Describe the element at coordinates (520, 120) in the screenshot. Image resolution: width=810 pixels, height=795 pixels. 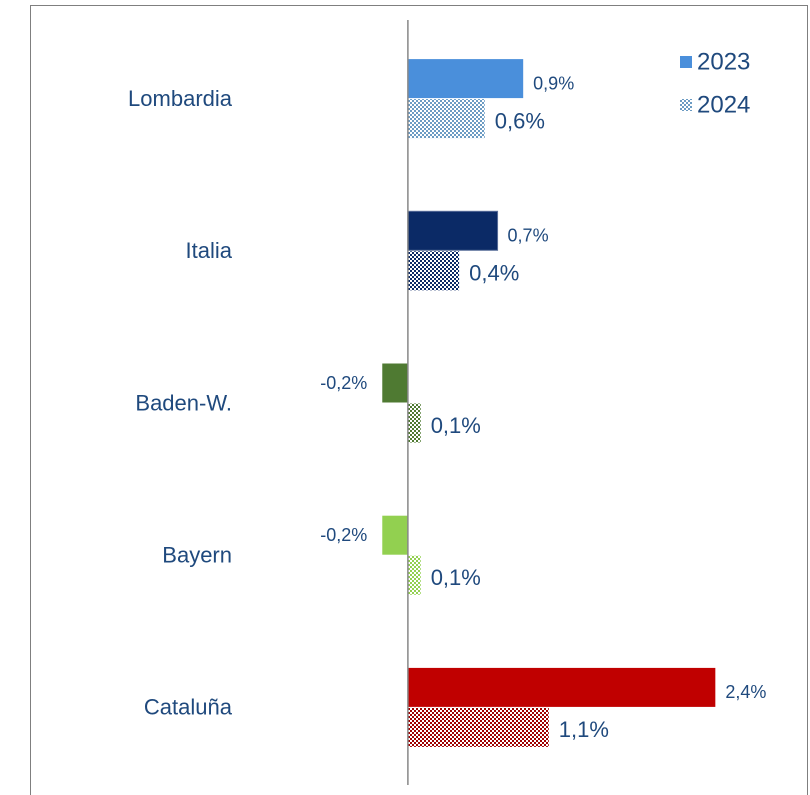
I see `value-label: 0,6%` at that location.